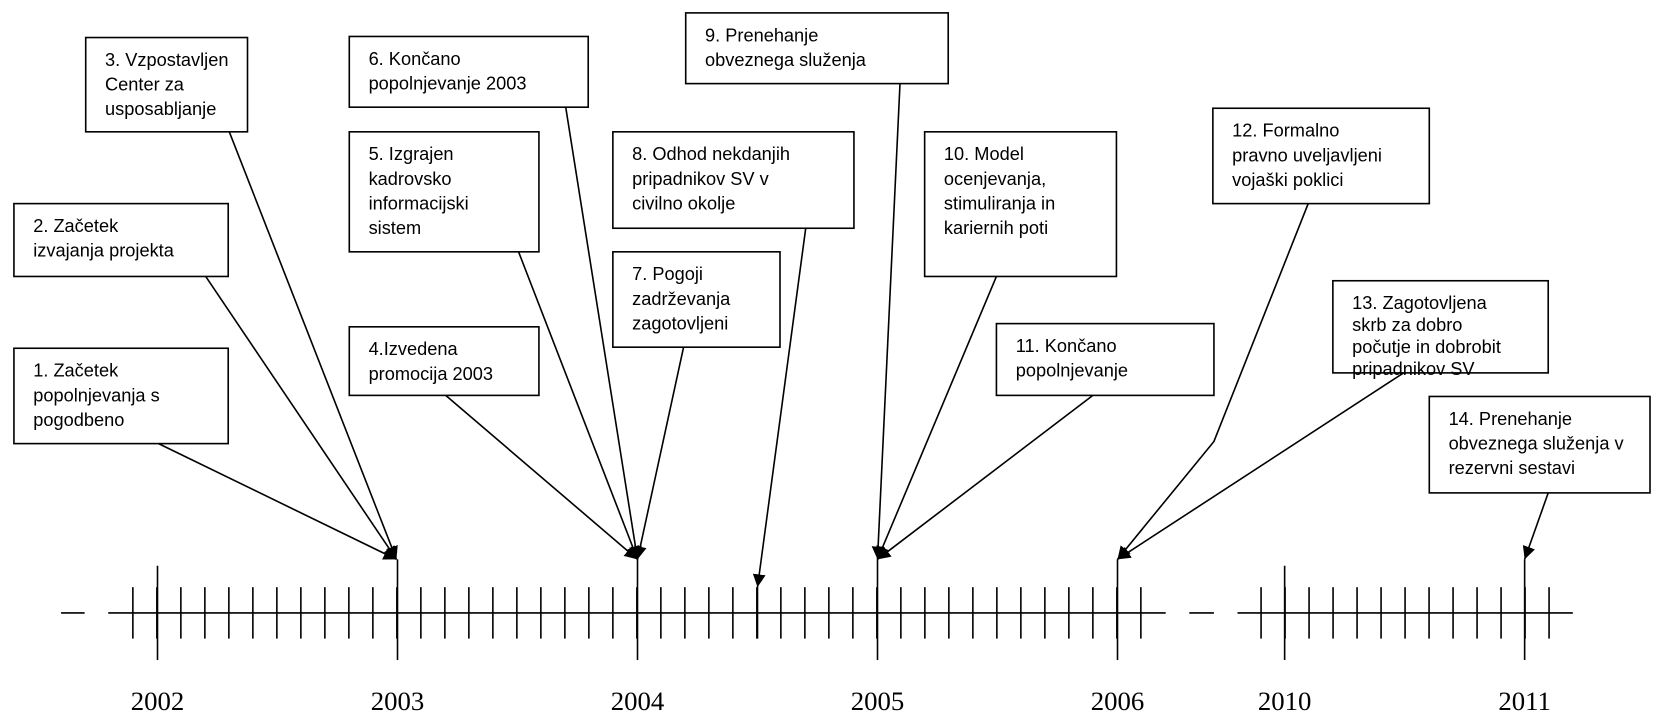 Image resolution: width=1680 pixels, height=719 pixels. I want to click on event-label: 5. Izgrajen, so click(411, 154).